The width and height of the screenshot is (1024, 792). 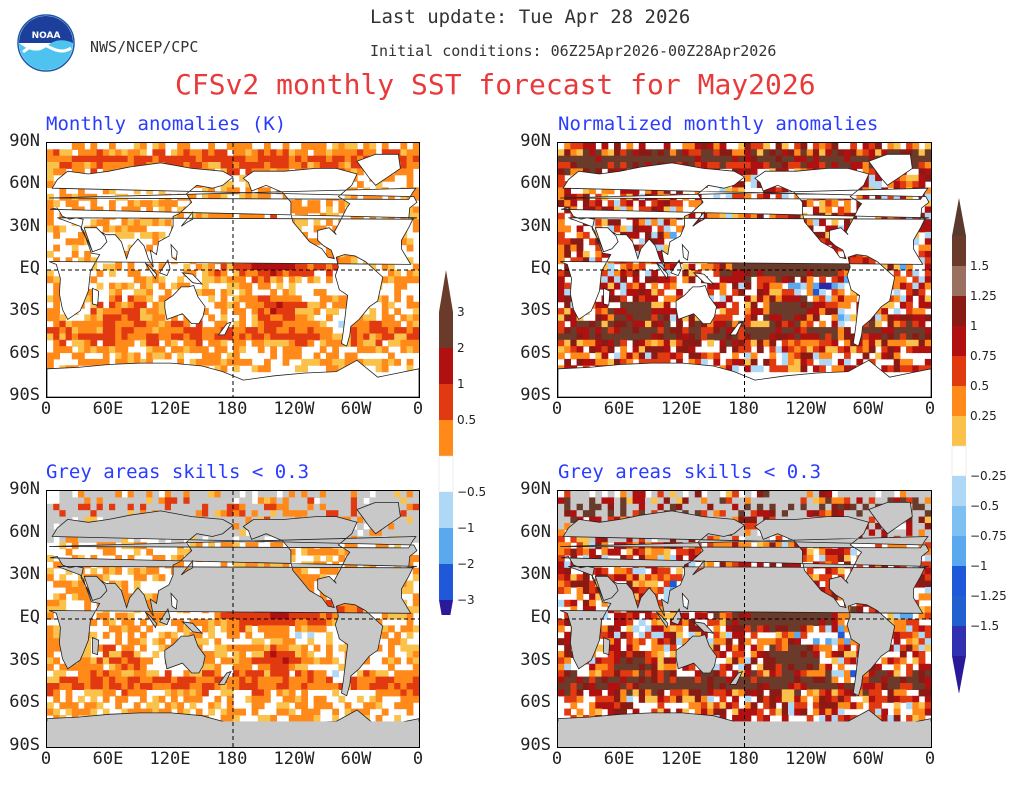 I want to click on colorbar-tick-label: 0.25, so click(x=983, y=416).